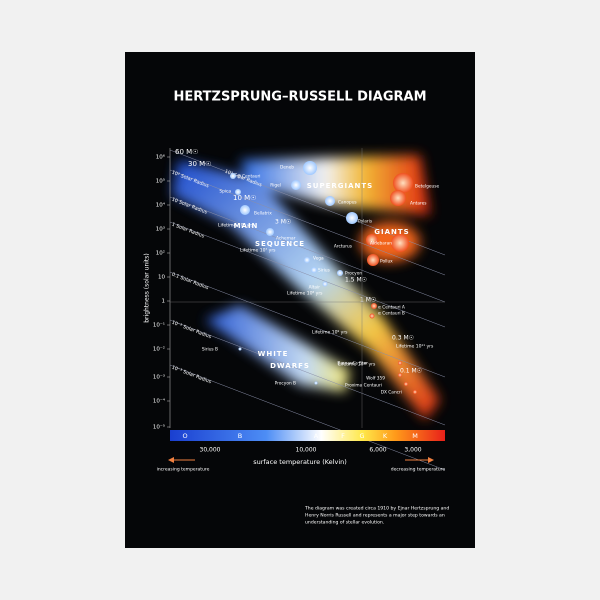 This screenshot has width=600, height=600. I want to click on y-tick-label: 10², so click(160, 253).